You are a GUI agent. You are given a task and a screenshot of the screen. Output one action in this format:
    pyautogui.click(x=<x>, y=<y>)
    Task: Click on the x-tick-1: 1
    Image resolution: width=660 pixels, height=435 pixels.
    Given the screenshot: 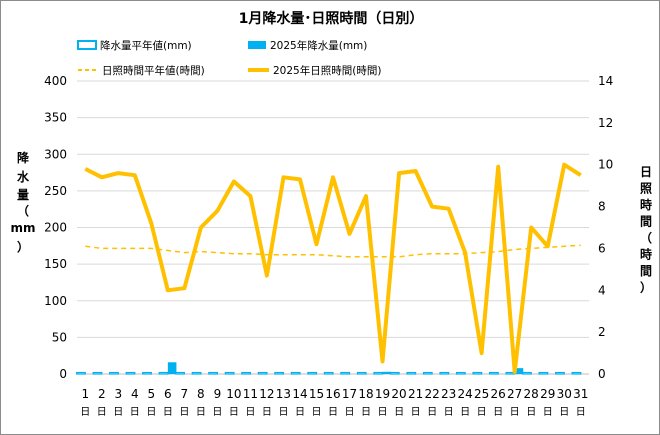 What is the action you would take?
    pyautogui.click(x=85, y=394)
    